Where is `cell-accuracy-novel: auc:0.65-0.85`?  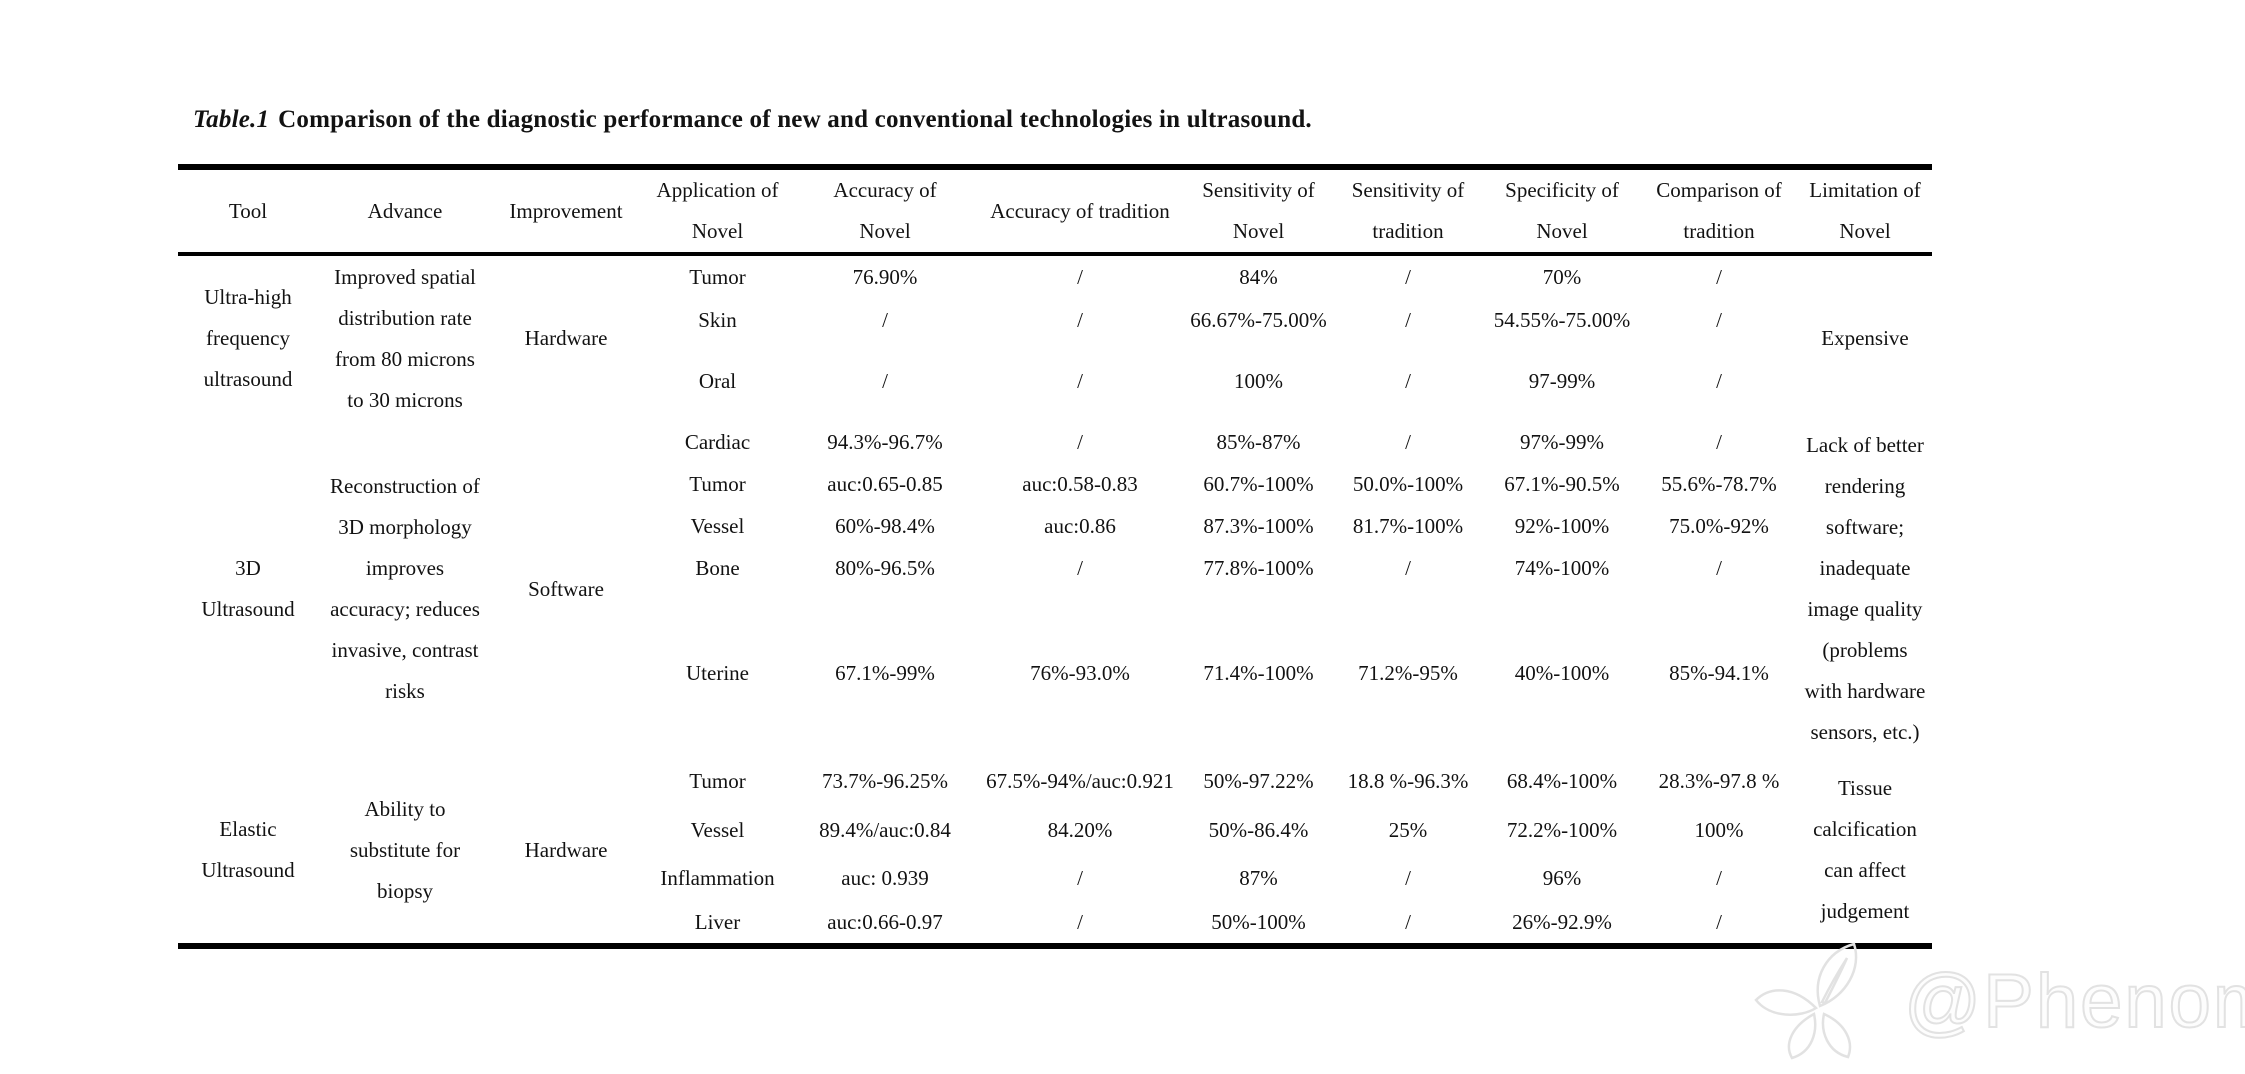 cell-accuracy-novel: auc:0.65-0.85 is located at coordinates (885, 483).